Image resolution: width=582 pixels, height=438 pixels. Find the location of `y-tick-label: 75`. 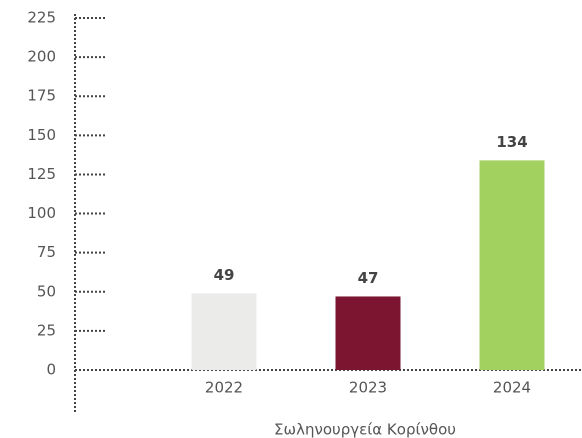

y-tick-label: 75 is located at coordinates (46, 252).